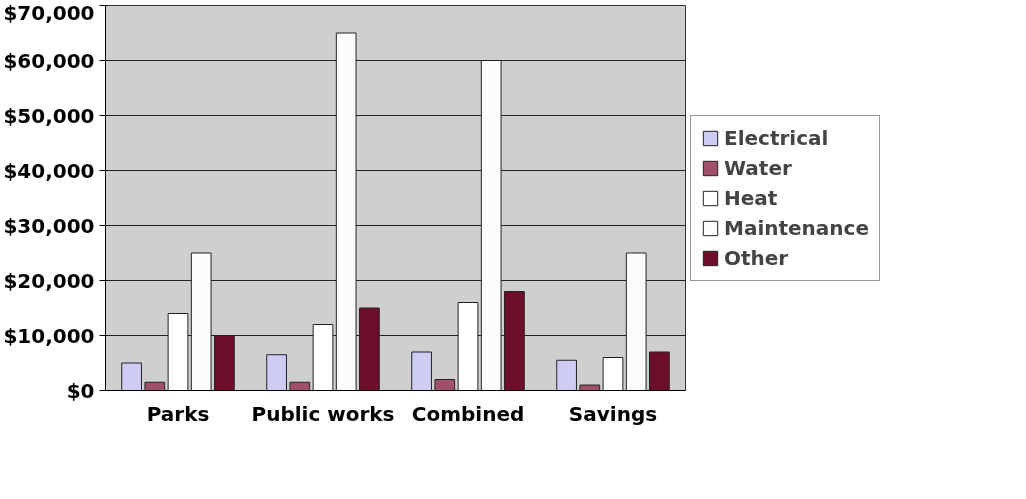  I want to click on y-tick-label: $30,000, so click(49, 225).